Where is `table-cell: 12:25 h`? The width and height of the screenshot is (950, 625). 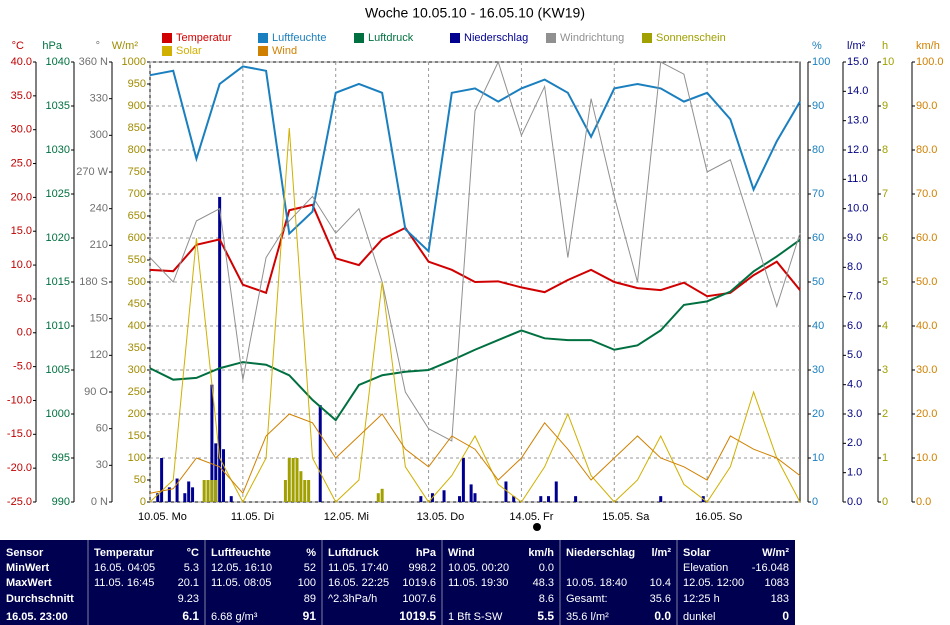 table-cell: 12:25 h is located at coordinates (701, 599).